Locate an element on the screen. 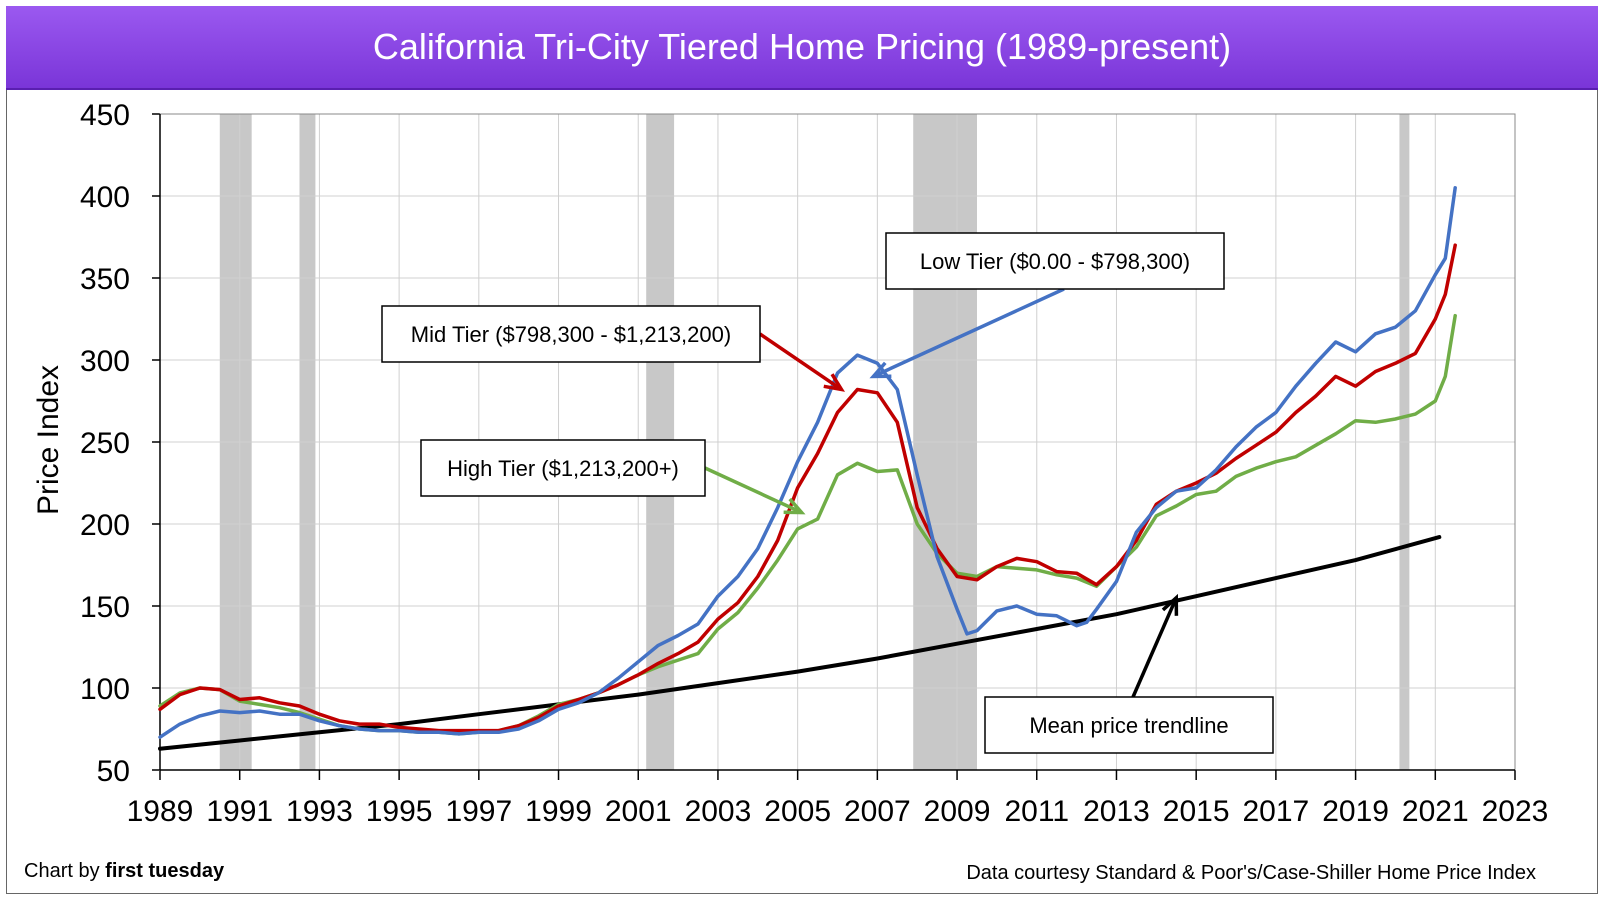  annotation-arrow-trend is located at coordinates (1154, 647).